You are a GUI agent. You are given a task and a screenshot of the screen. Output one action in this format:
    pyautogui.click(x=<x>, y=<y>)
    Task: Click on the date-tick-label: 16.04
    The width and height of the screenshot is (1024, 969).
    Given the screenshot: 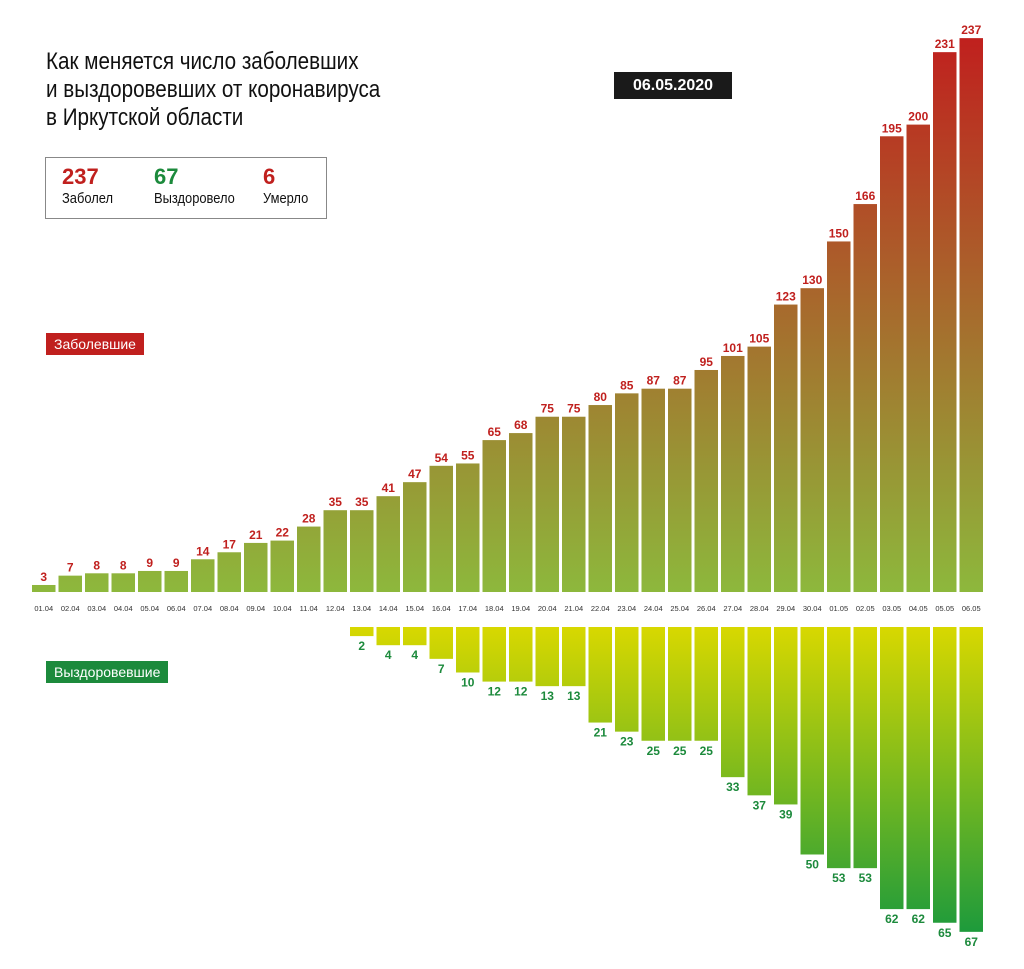 What is the action you would take?
    pyautogui.click(x=441, y=608)
    